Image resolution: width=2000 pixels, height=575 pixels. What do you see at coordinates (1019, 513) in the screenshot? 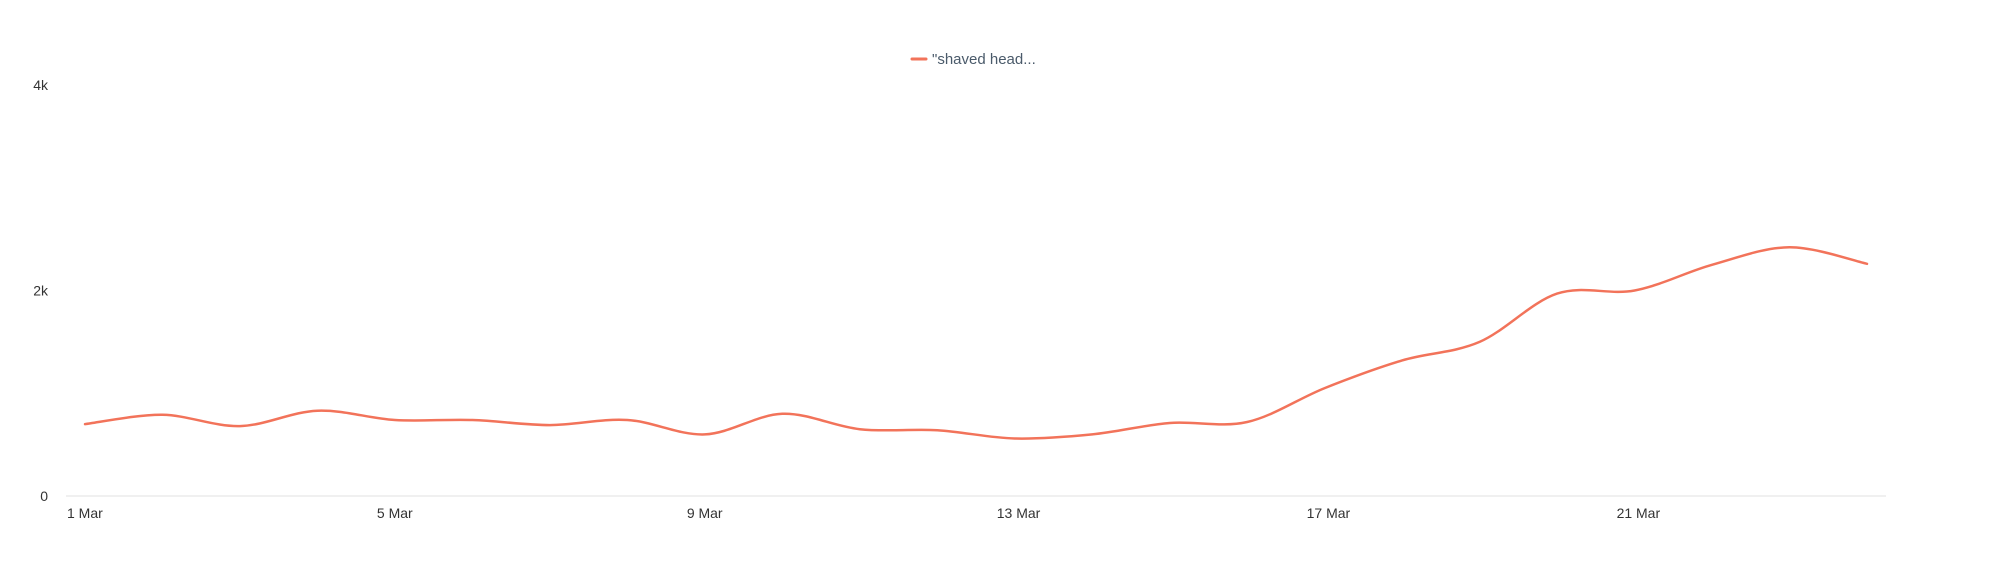
I see `x-tick-label: 13 Mar` at bounding box center [1019, 513].